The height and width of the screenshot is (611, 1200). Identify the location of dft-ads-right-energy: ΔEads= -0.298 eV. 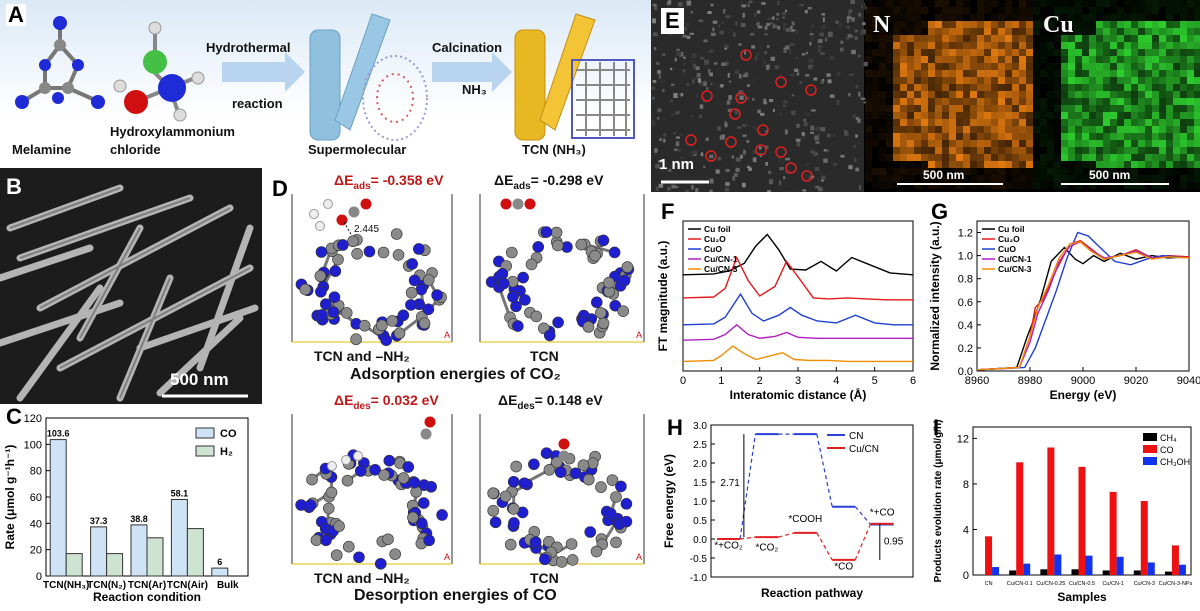
(548, 182).